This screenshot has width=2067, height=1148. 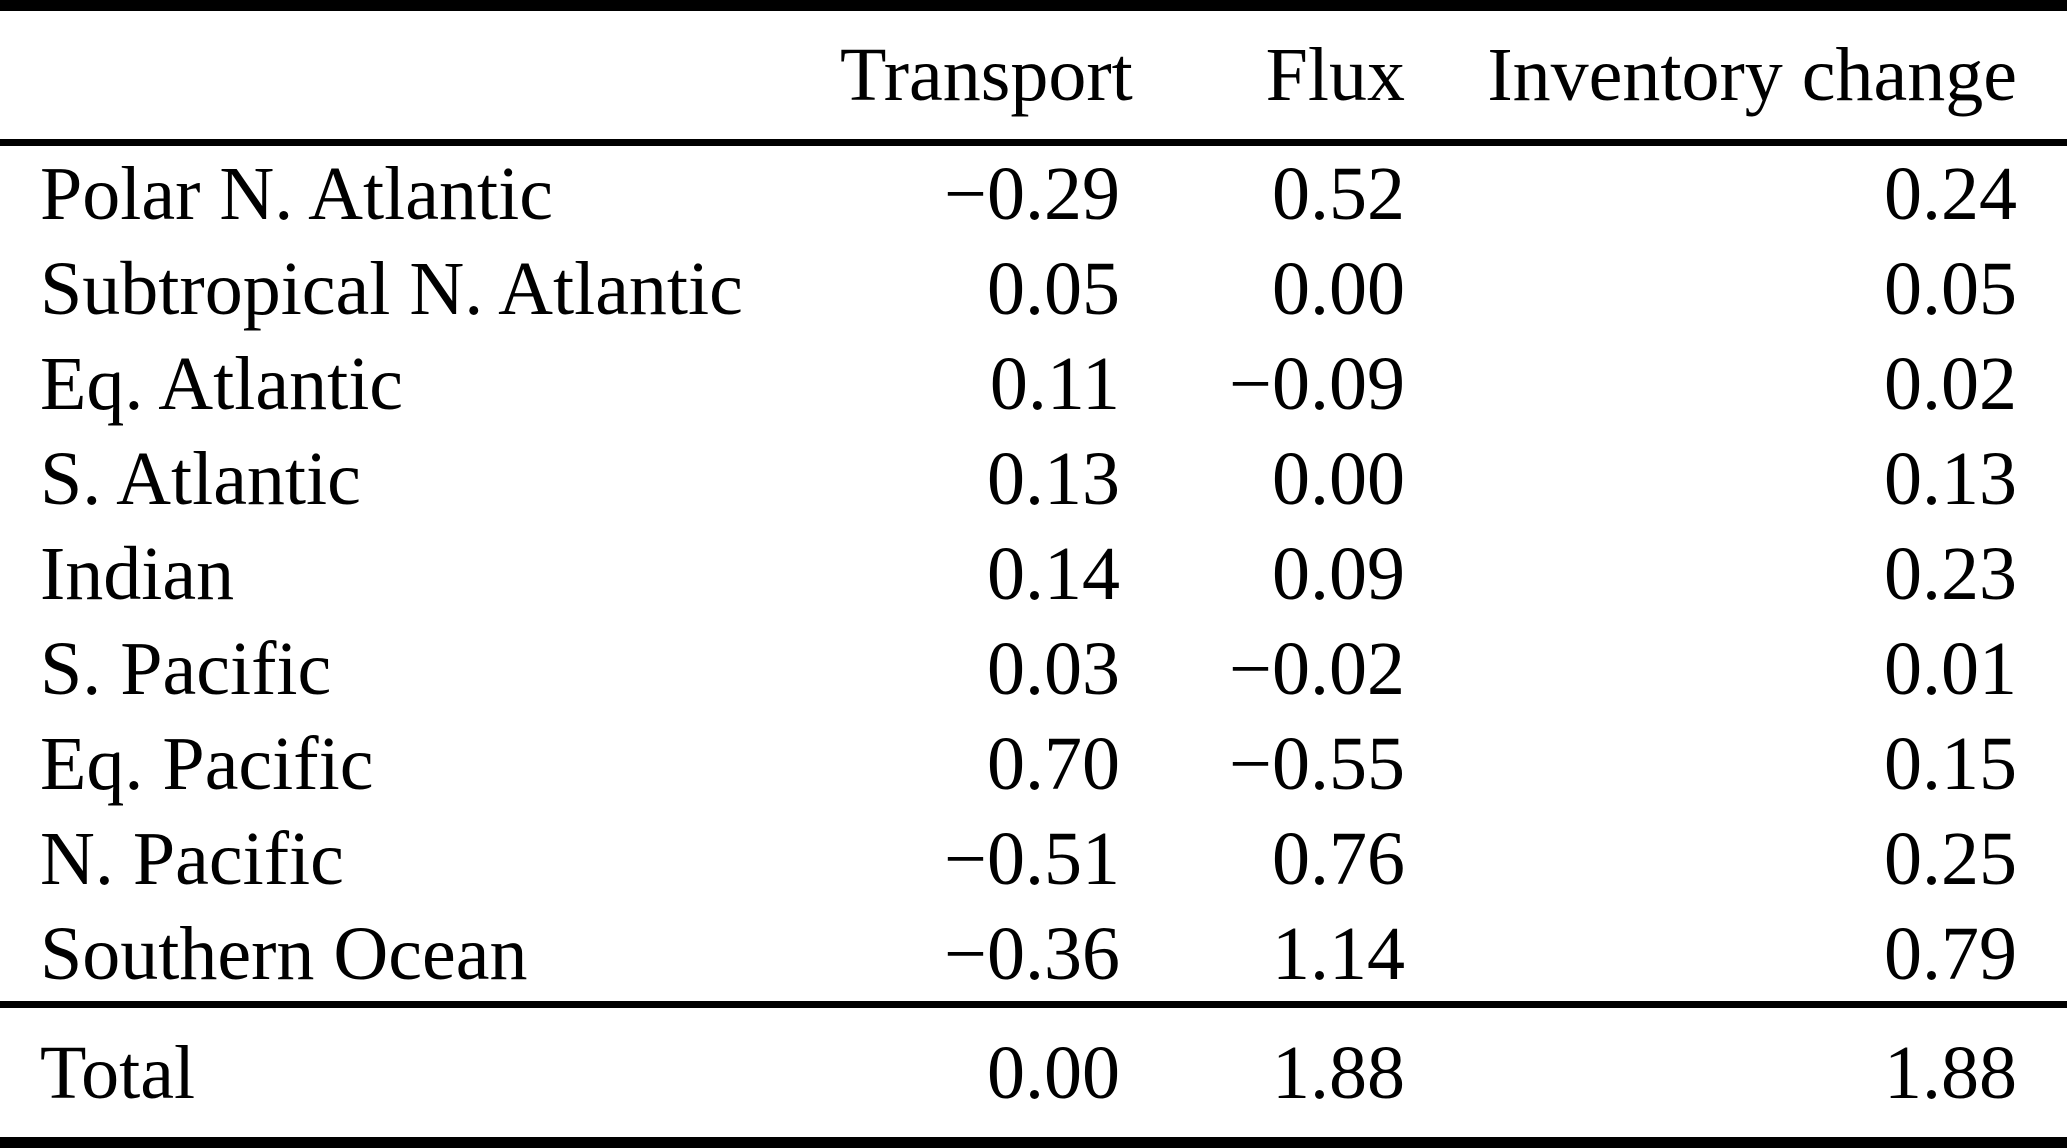 I want to click on table-header-row: Transport Flux Inventory change, so click(x=1033, y=75).